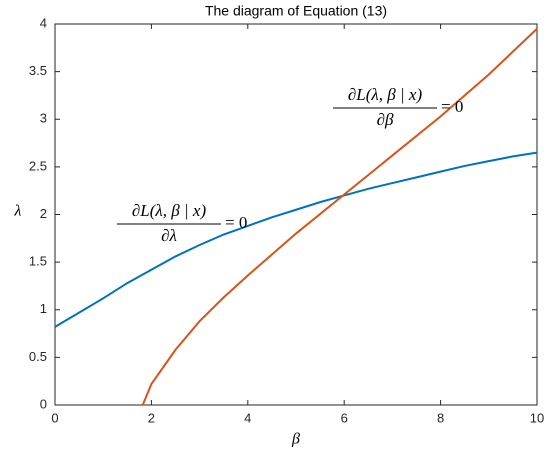  I want to click on annotation-denominator: ∂β, so click(385, 119).